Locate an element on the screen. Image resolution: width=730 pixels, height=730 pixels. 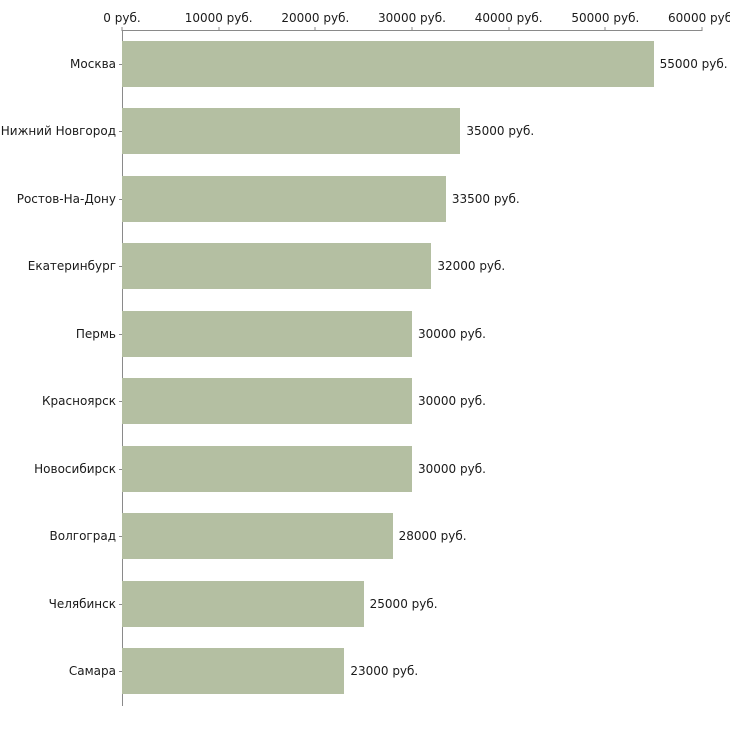
bar-row: Новосибирск 30000 руб. is located at coordinates (365, 469).